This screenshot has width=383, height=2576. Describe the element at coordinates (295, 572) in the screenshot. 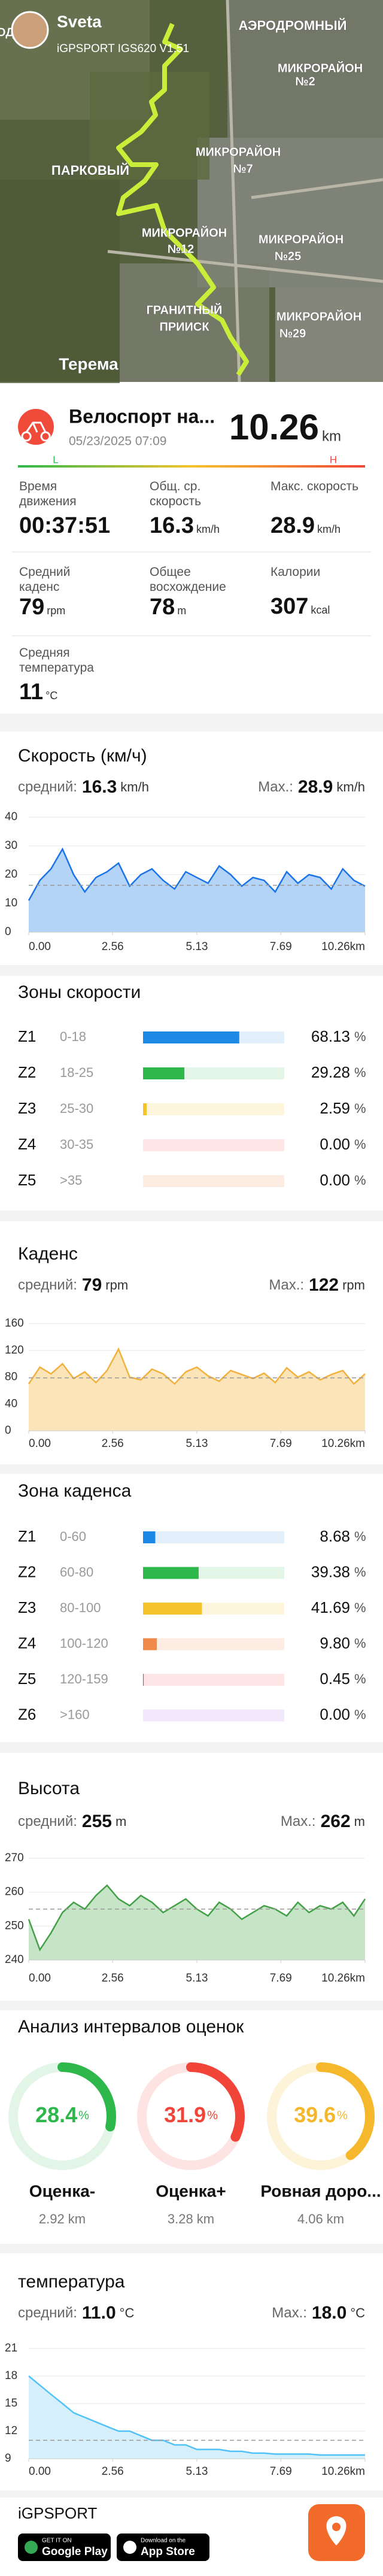

I see `stat-label: Калории` at that location.